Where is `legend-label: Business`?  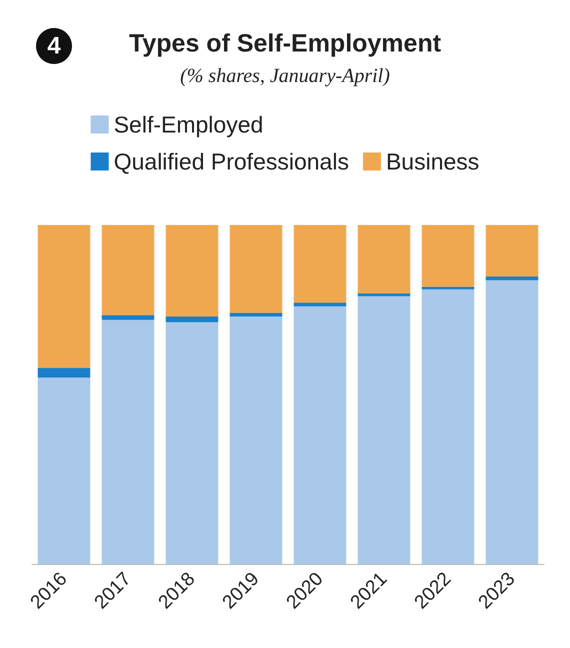 legend-label: Business is located at coordinates (433, 161).